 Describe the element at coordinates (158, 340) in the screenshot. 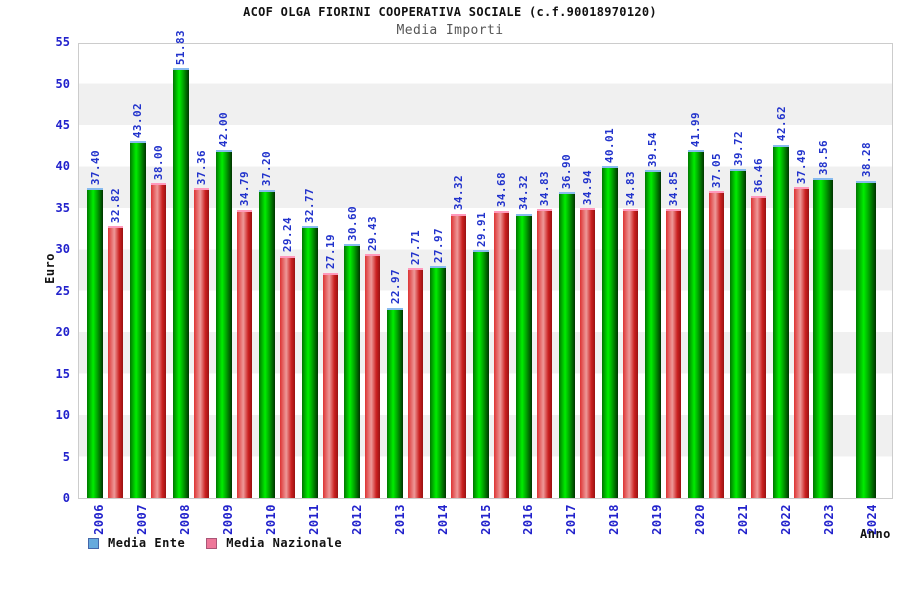

I see `bar-media-nazionale-2007` at that location.